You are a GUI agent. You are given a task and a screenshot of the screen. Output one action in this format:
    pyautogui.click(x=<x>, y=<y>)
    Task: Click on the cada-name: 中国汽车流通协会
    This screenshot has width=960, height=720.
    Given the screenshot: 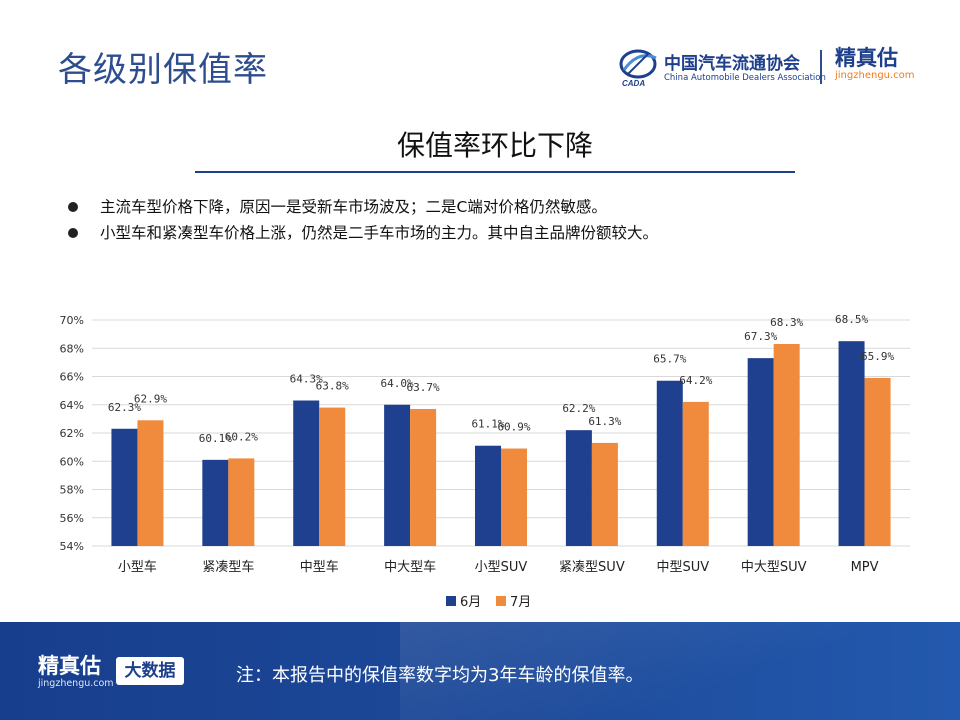 What is the action you would take?
    pyautogui.click(x=732, y=64)
    